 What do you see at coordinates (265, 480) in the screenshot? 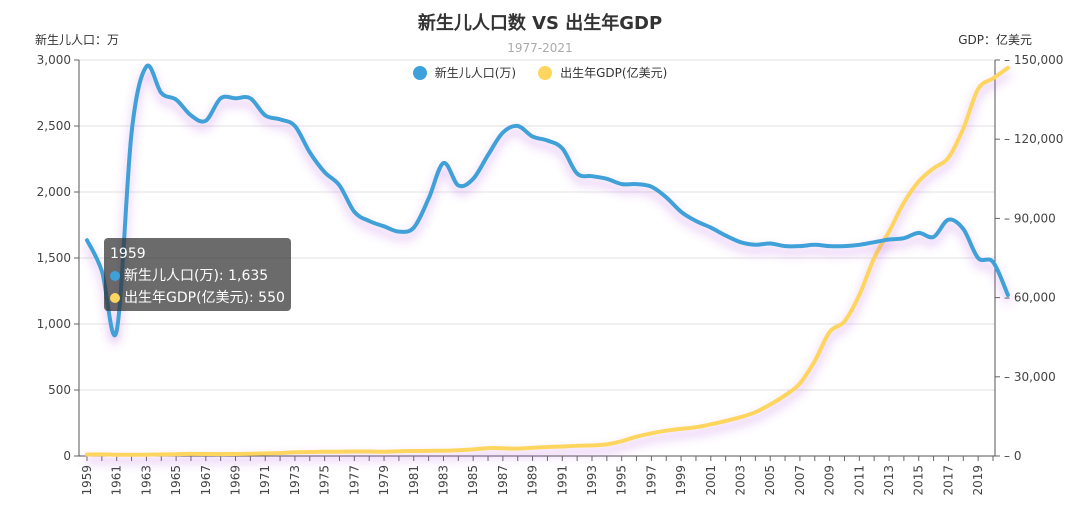
I see `x-tick-label: 1971` at bounding box center [265, 480].